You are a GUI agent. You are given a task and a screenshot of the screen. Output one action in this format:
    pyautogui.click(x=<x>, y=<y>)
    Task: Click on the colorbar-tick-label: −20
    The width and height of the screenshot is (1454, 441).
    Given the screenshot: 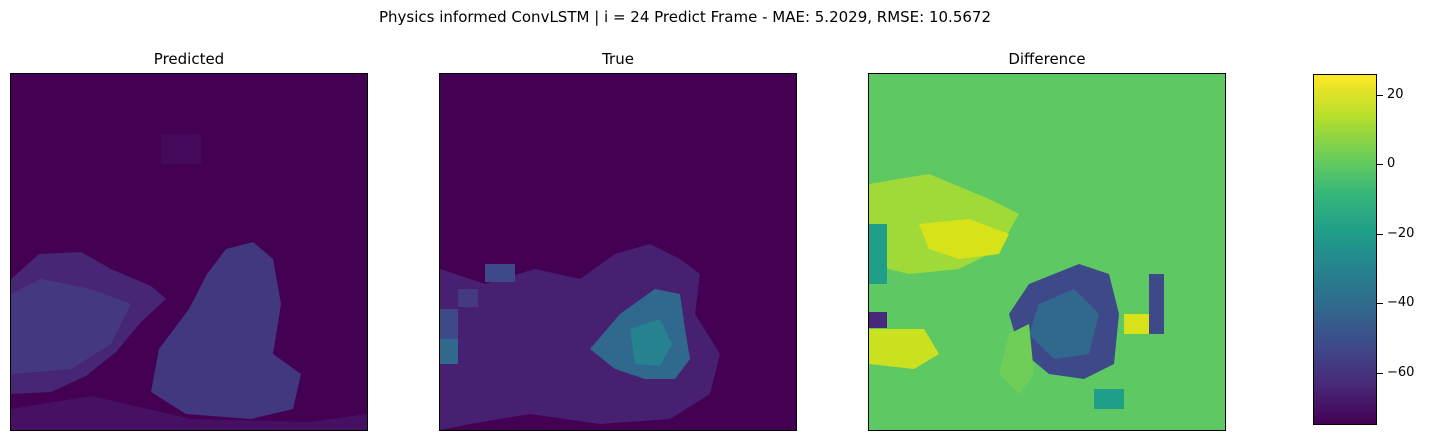 What is the action you would take?
    pyautogui.click(x=1401, y=233)
    